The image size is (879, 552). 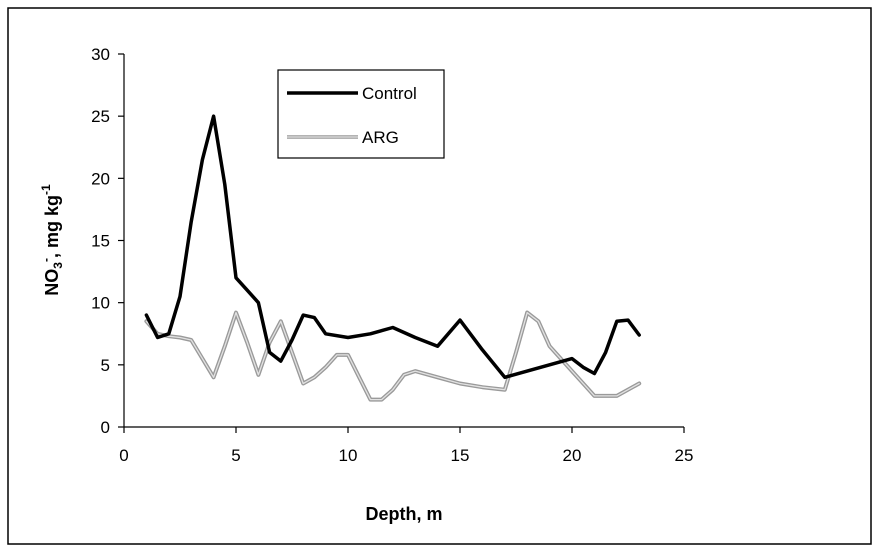 I want to click on y-tick-label: 30, so click(x=100, y=54).